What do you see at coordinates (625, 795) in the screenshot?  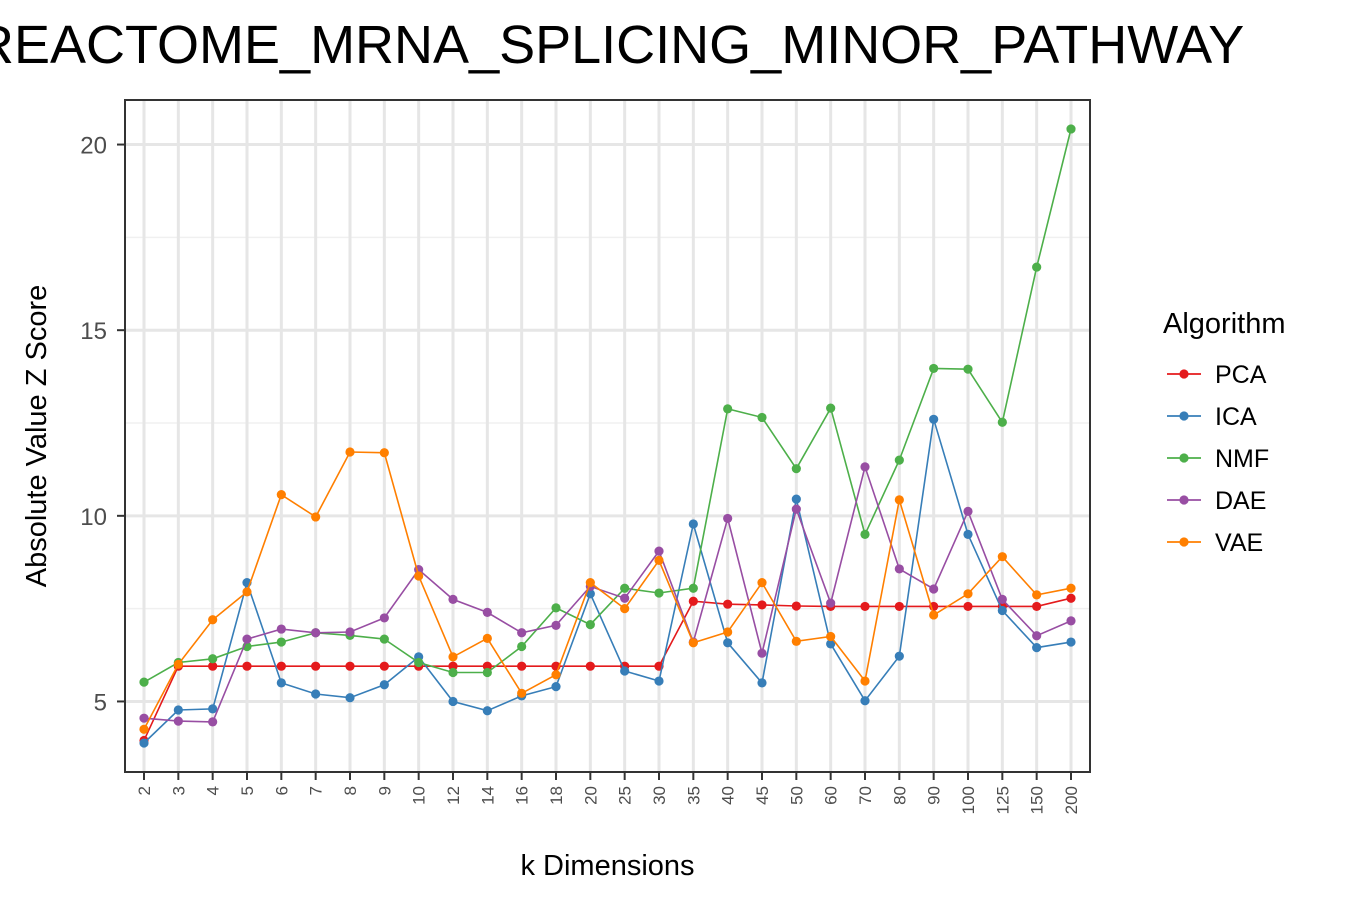 I see `x-tick-label: 25` at bounding box center [625, 795].